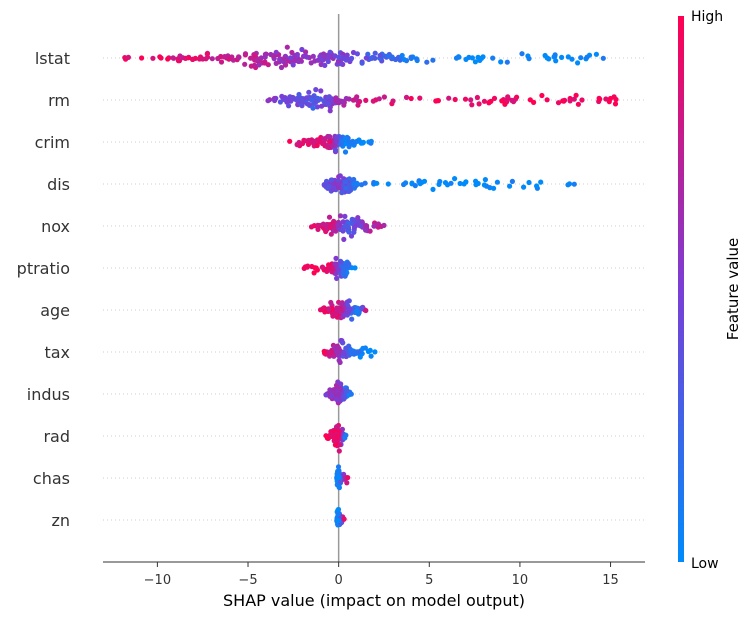 The height and width of the screenshot is (620, 753). Describe the element at coordinates (733, 289) in the screenshot. I see `colorbar-title: Feature value` at that location.